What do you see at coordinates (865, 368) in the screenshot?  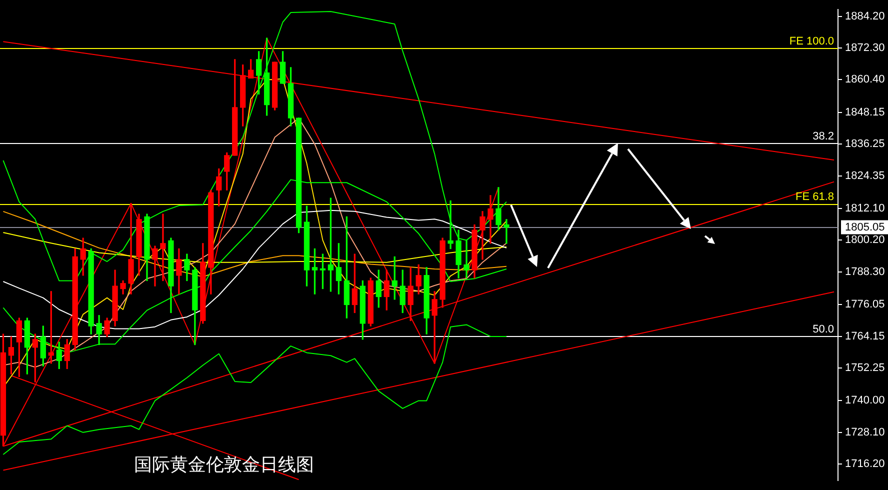 I see `y-tick-label: 1752.25` at bounding box center [865, 368].